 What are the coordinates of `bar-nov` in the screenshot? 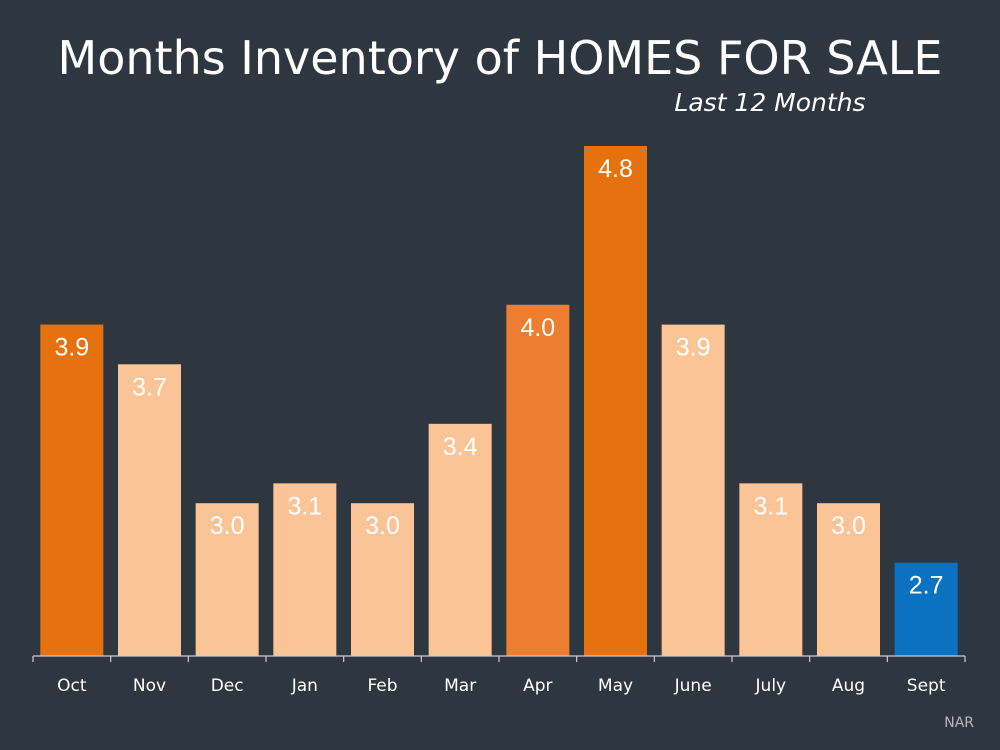 It's located at (149, 510).